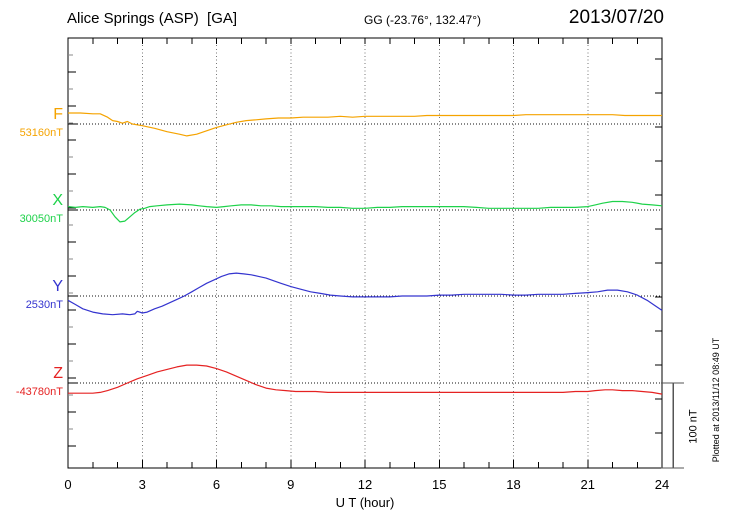 Image resolution: width=730 pixels, height=520 pixels. I want to click on x-tick-label-21: 21, so click(587, 484).